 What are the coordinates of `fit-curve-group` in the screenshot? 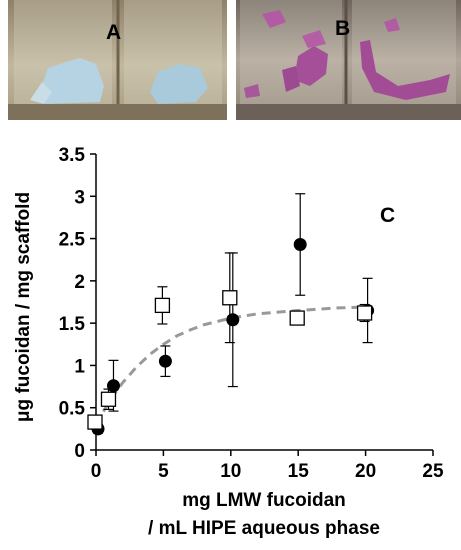 It's located at (230, 365).